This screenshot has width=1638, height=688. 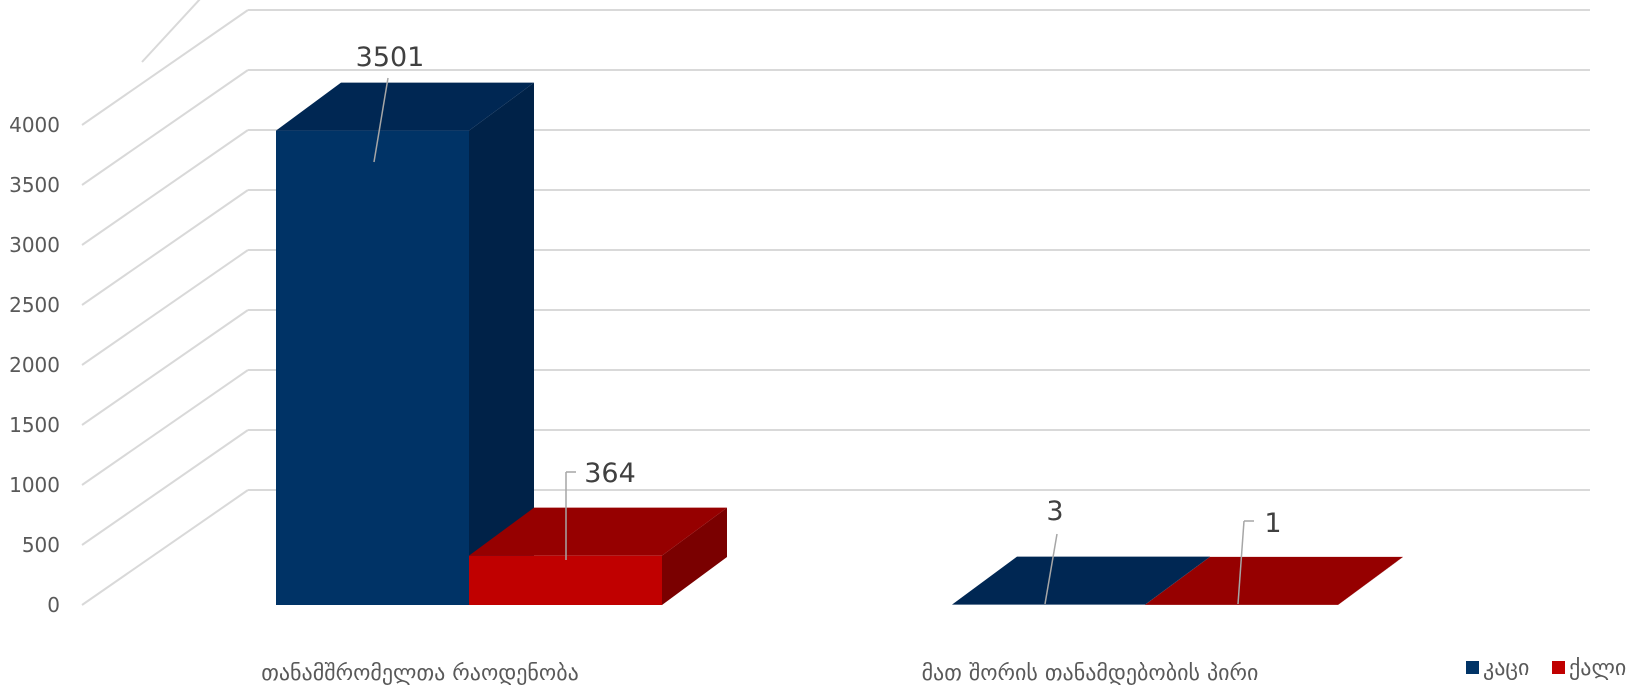 I want to click on data-label: 1, so click(x=1272, y=523).